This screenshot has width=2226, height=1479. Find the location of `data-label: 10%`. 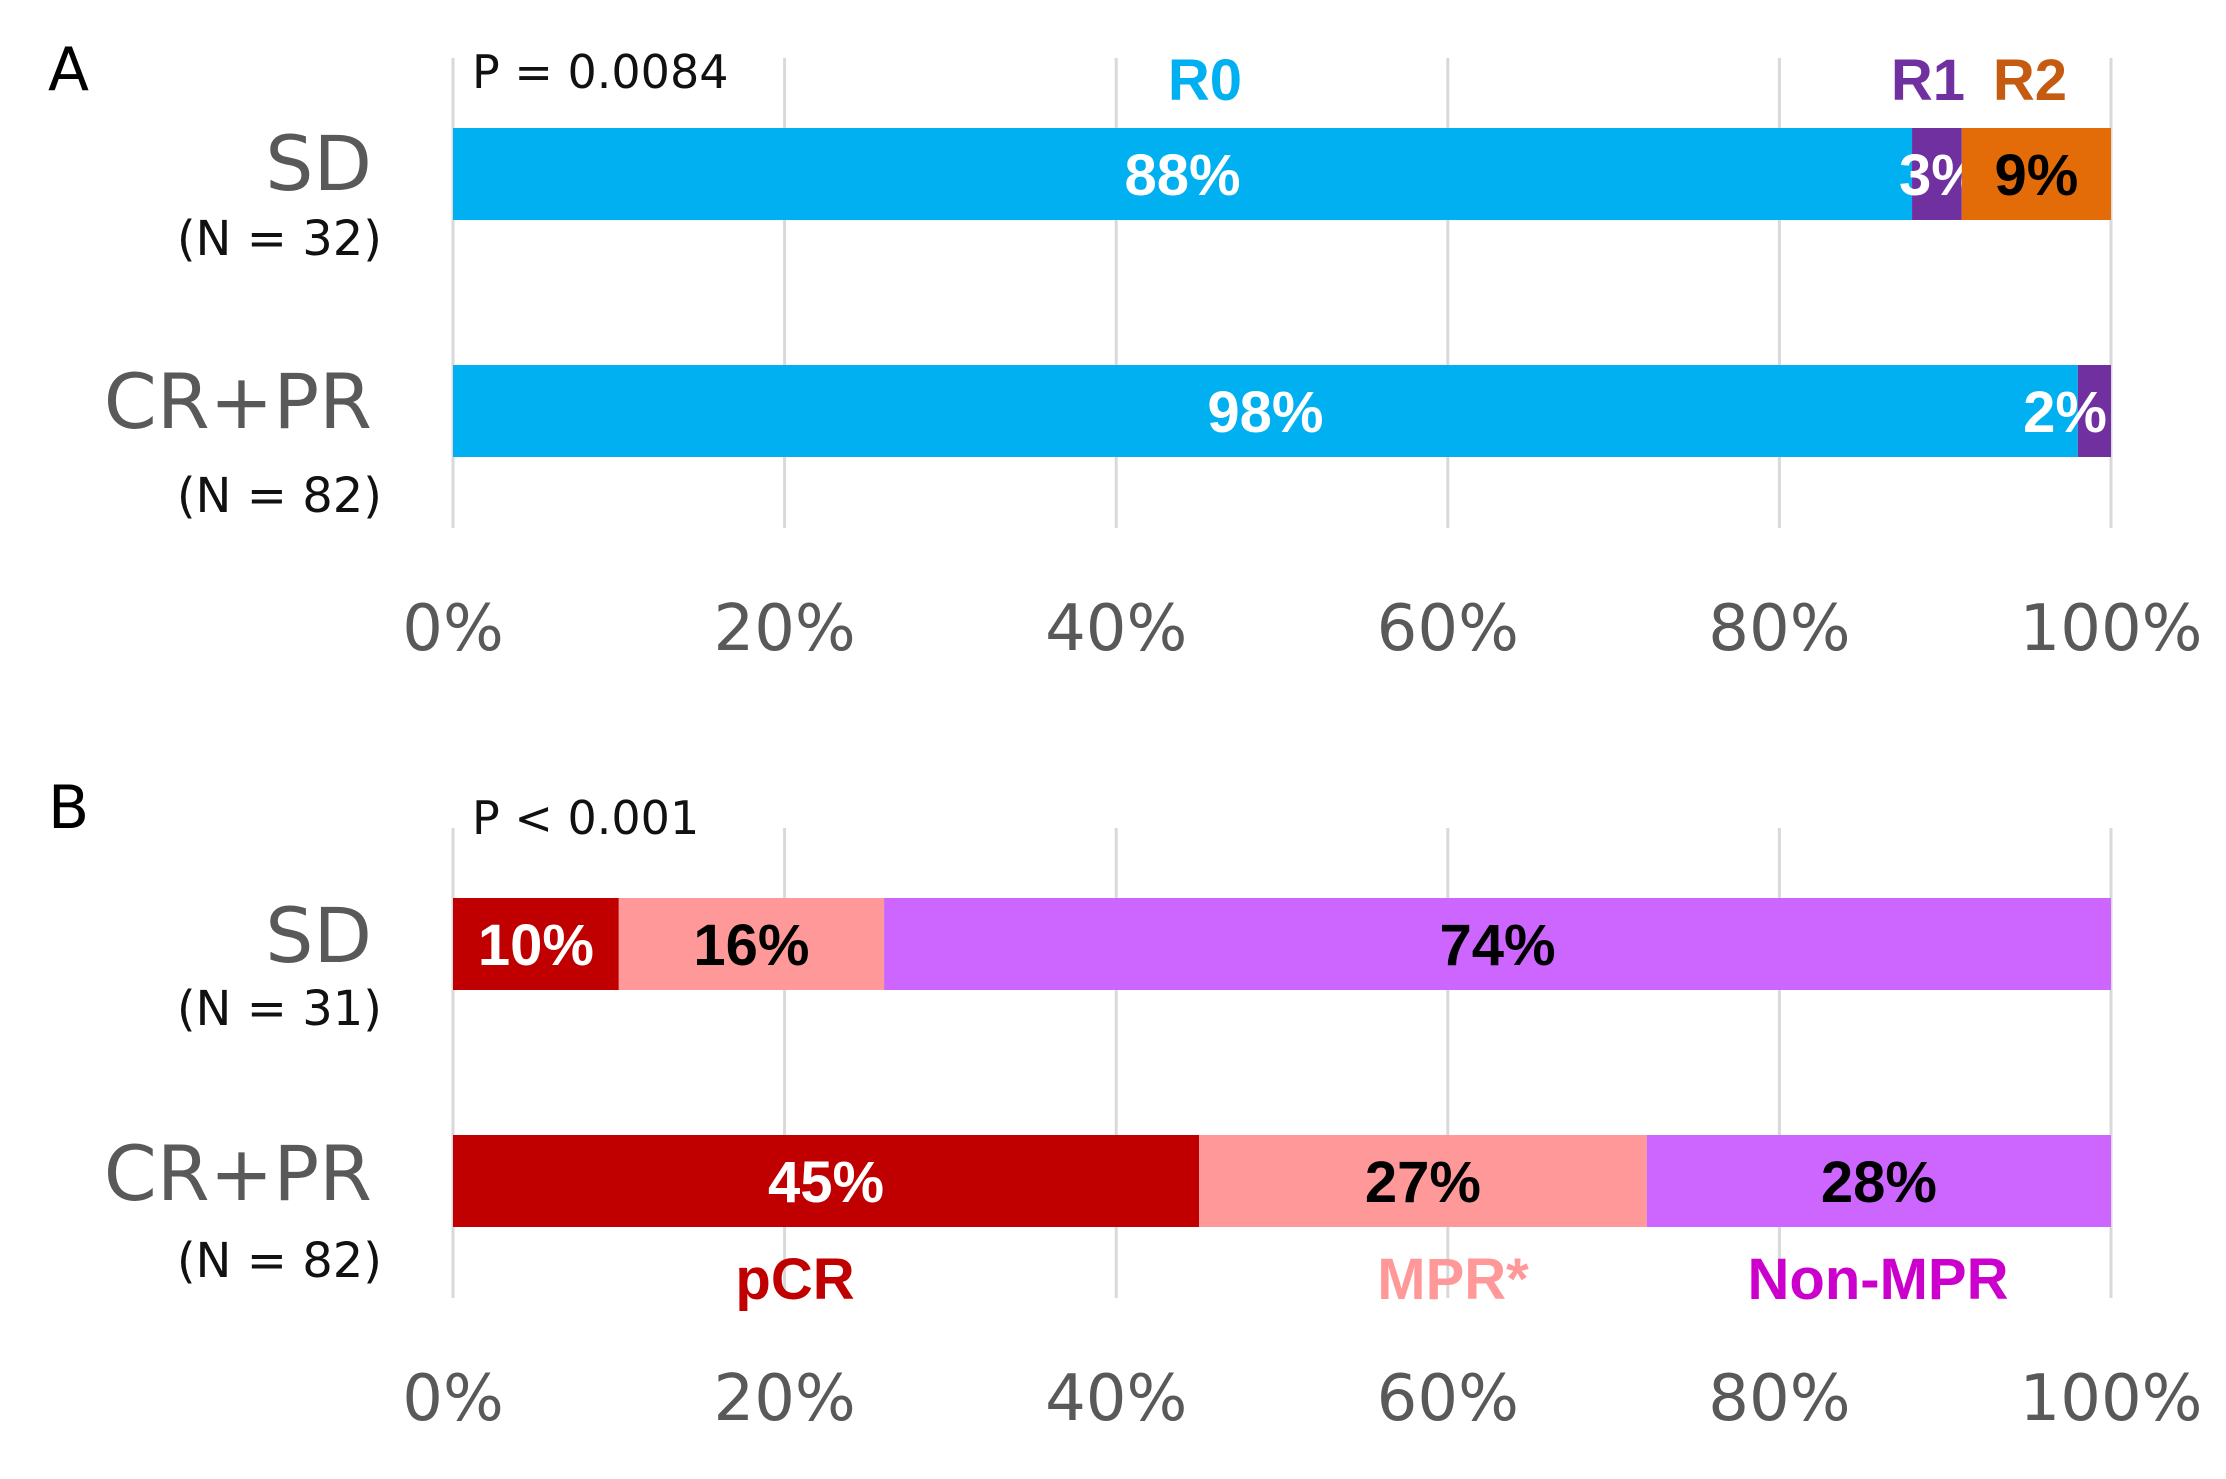

data-label: 10% is located at coordinates (536, 945).